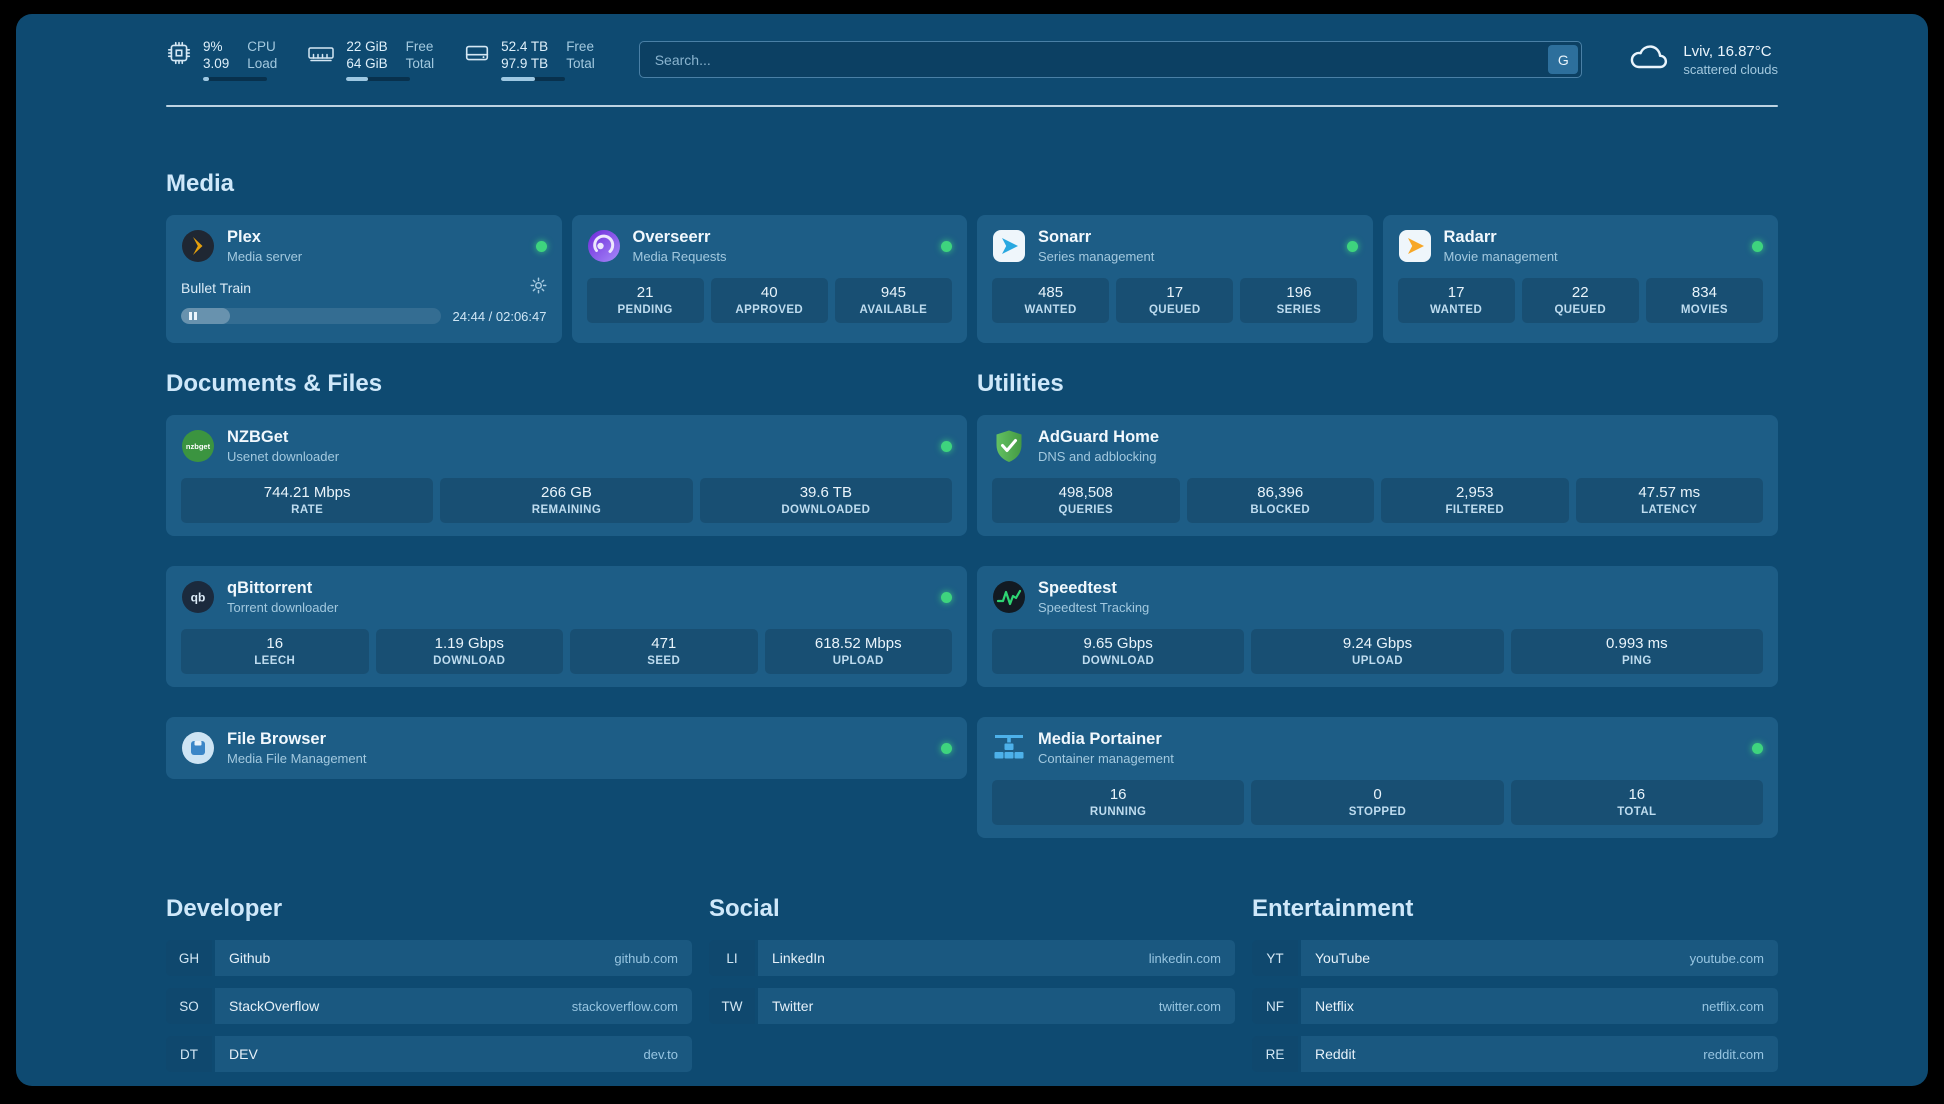 The image size is (1944, 1104). Describe the element at coordinates (1636, 661) in the screenshot. I see `stat-label: PING` at that location.